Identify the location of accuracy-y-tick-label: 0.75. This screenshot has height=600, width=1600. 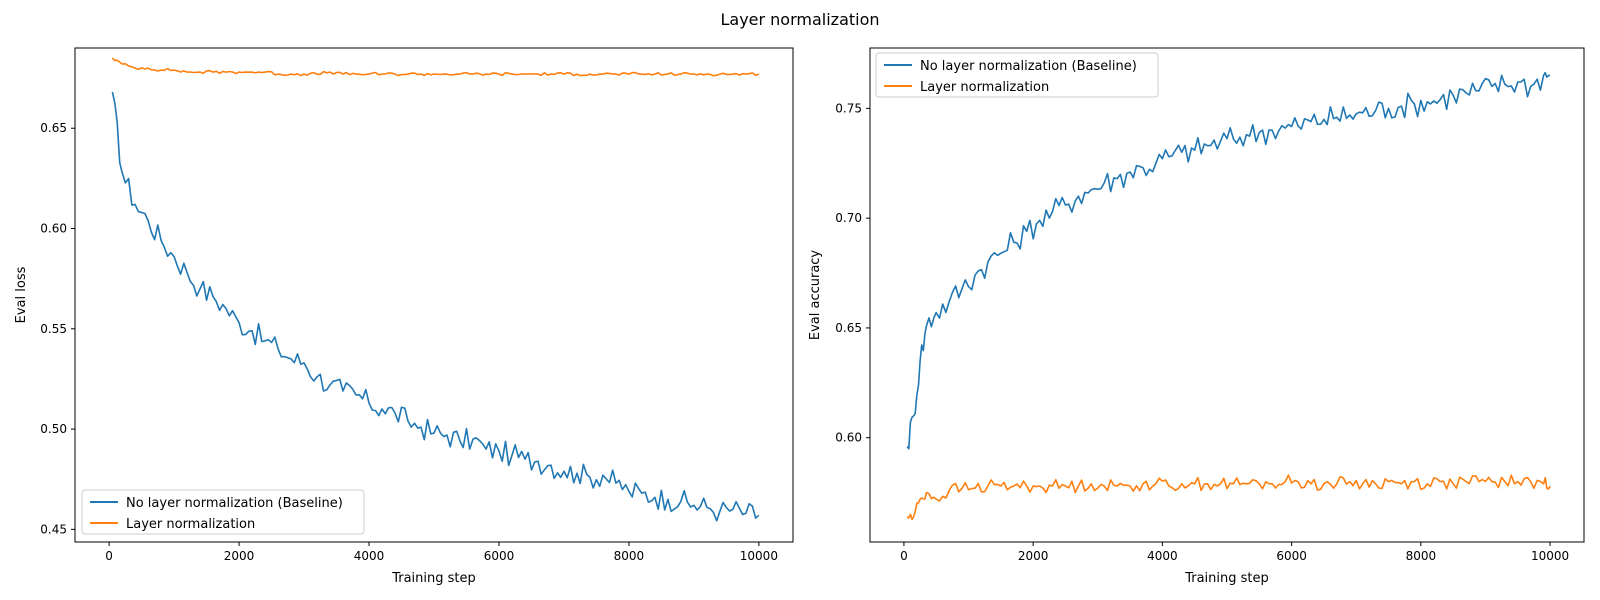
(848, 108).